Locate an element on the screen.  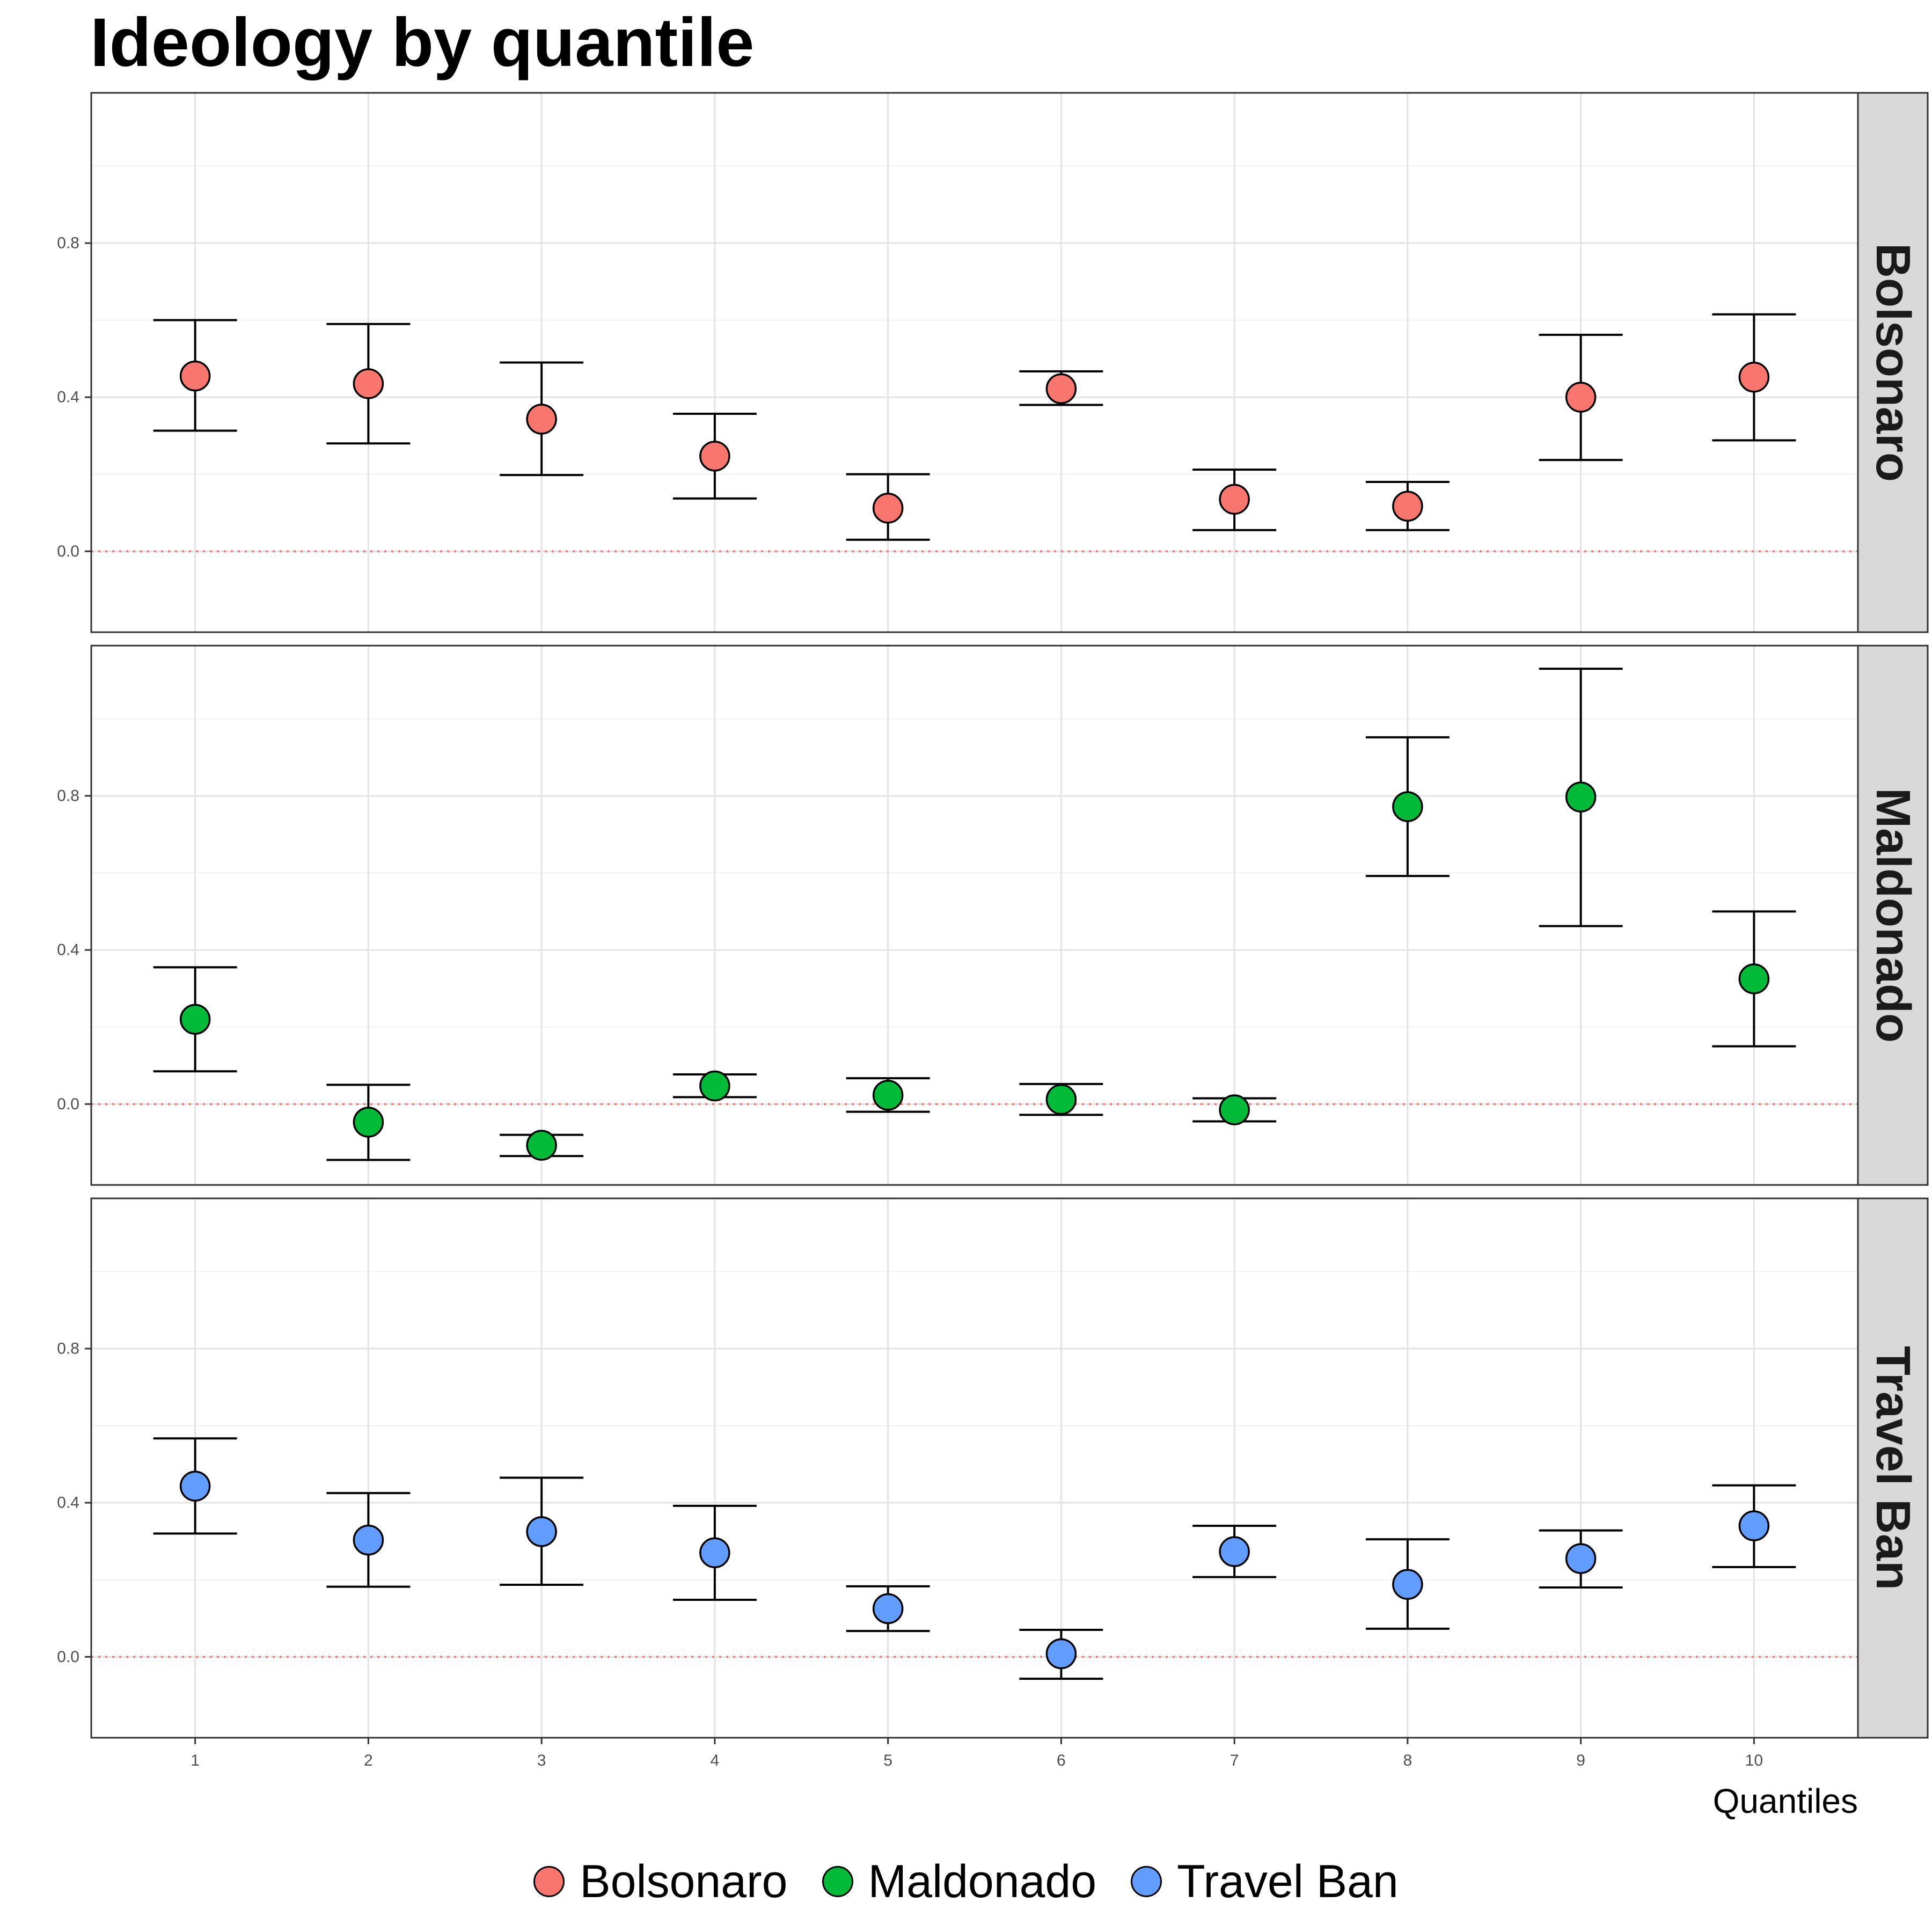
x-axis-title: Quantiles is located at coordinates (1785, 1801).